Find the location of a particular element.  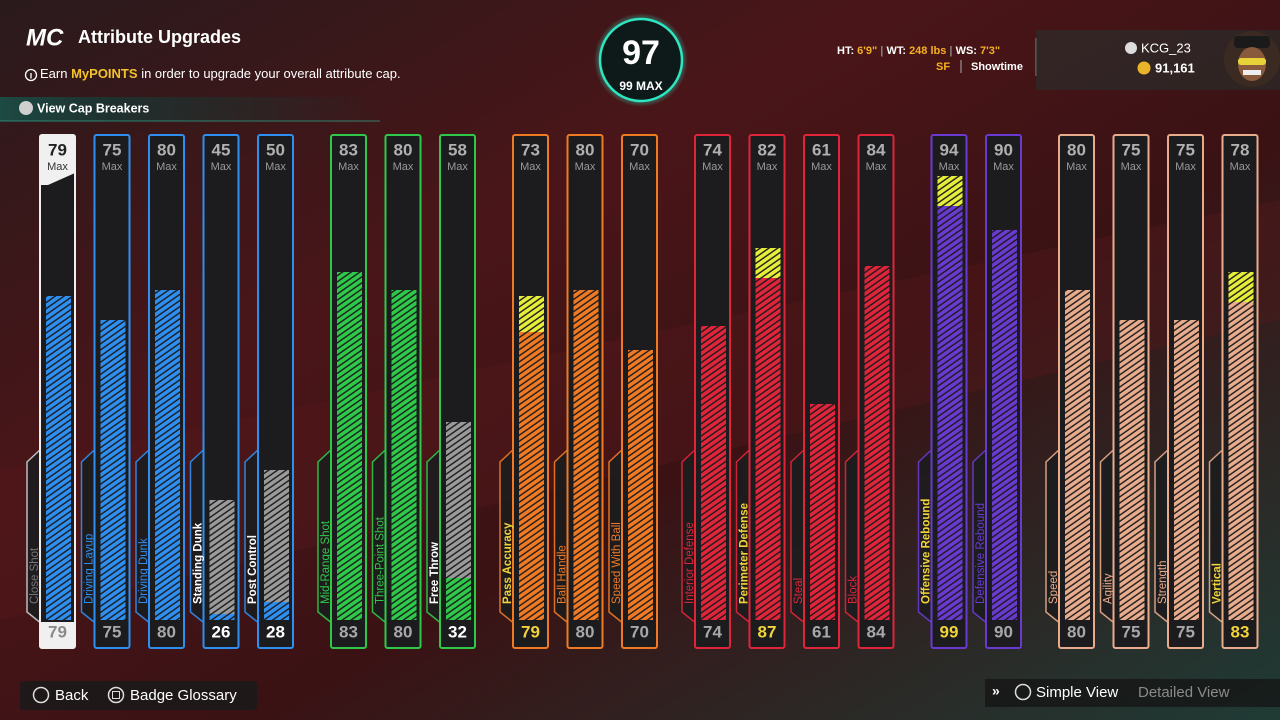

attribute-name: Speed is located at coordinates (1054, 587).